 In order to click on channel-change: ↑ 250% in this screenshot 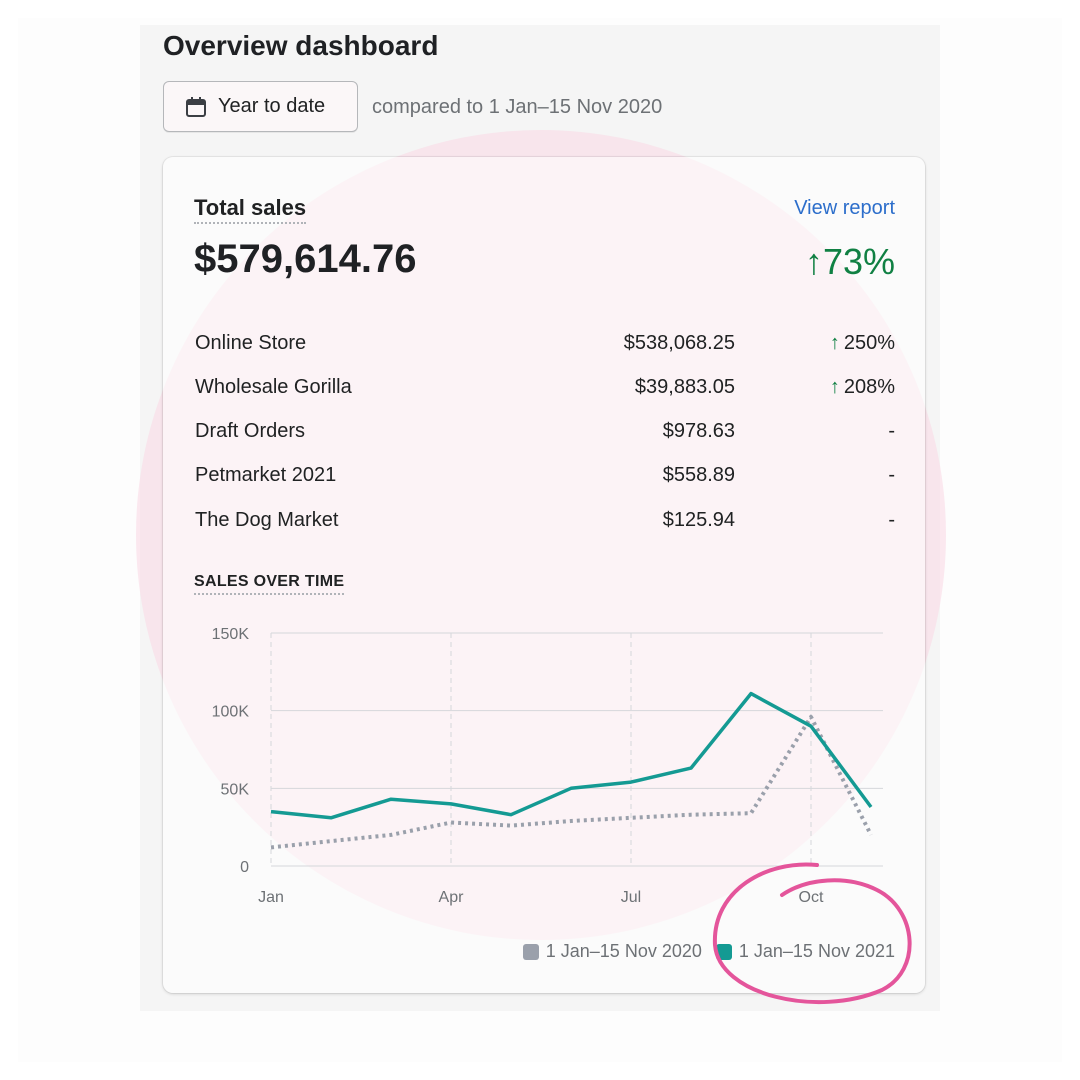, I will do `click(862, 343)`.